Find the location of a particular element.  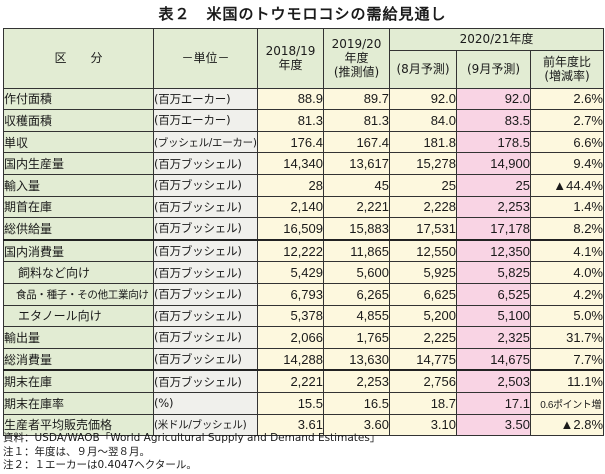

cell-v2019: 167.4 is located at coordinates (356, 142).